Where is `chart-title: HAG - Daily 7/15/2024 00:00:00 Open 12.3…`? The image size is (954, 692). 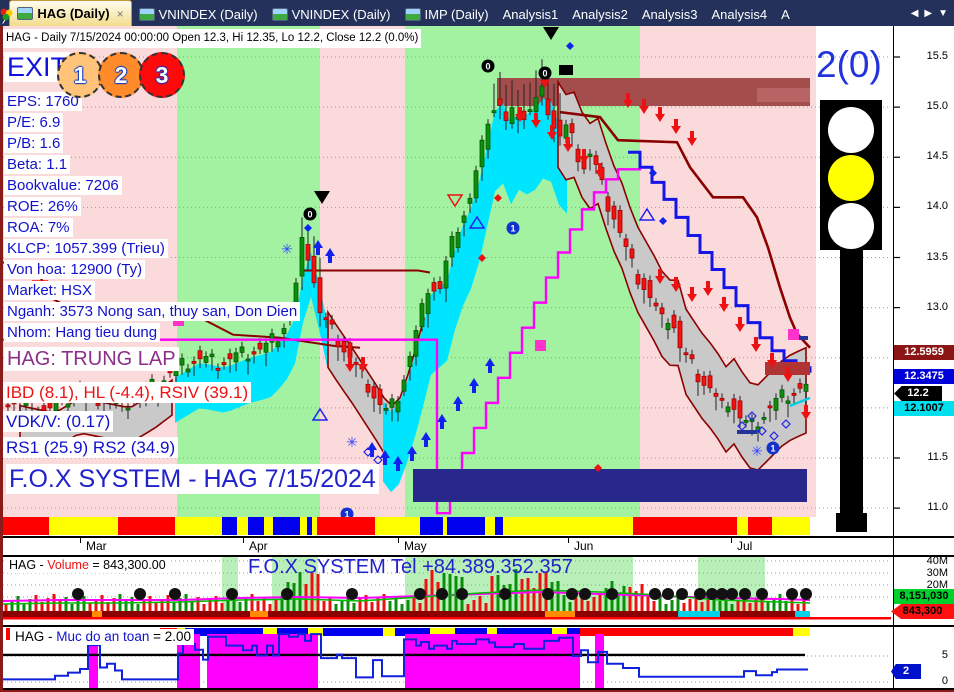 chart-title: HAG - Daily 7/15/2024 00:00:00 Open 12.3… is located at coordinates (212, 38).